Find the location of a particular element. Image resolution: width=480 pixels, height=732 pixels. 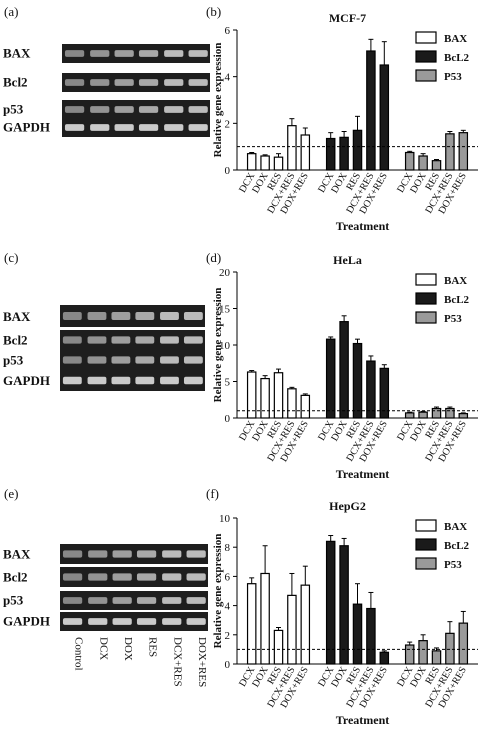

y-tick-label-d-2: 10 is located at coordinates (225, 346).